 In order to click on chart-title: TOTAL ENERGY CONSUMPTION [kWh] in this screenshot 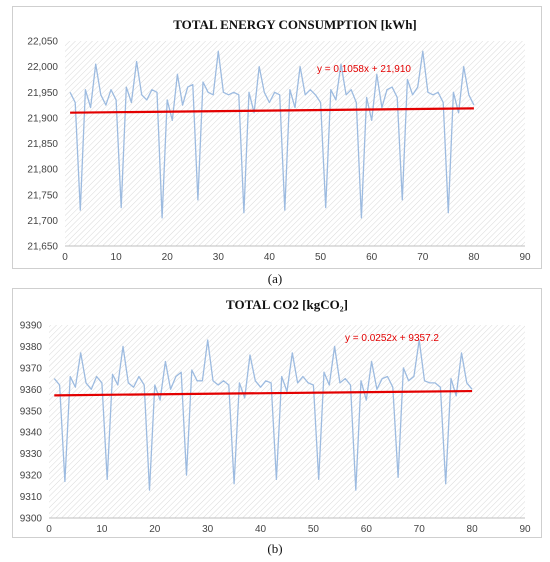, I will do `click(295, 24)`.